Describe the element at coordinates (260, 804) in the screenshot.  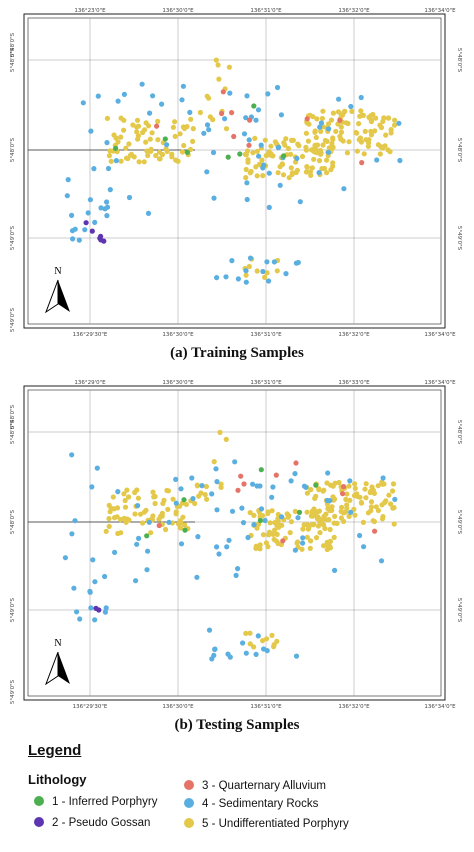
I see `legend-label: 4 - Sedimentary Rocks` at that location.